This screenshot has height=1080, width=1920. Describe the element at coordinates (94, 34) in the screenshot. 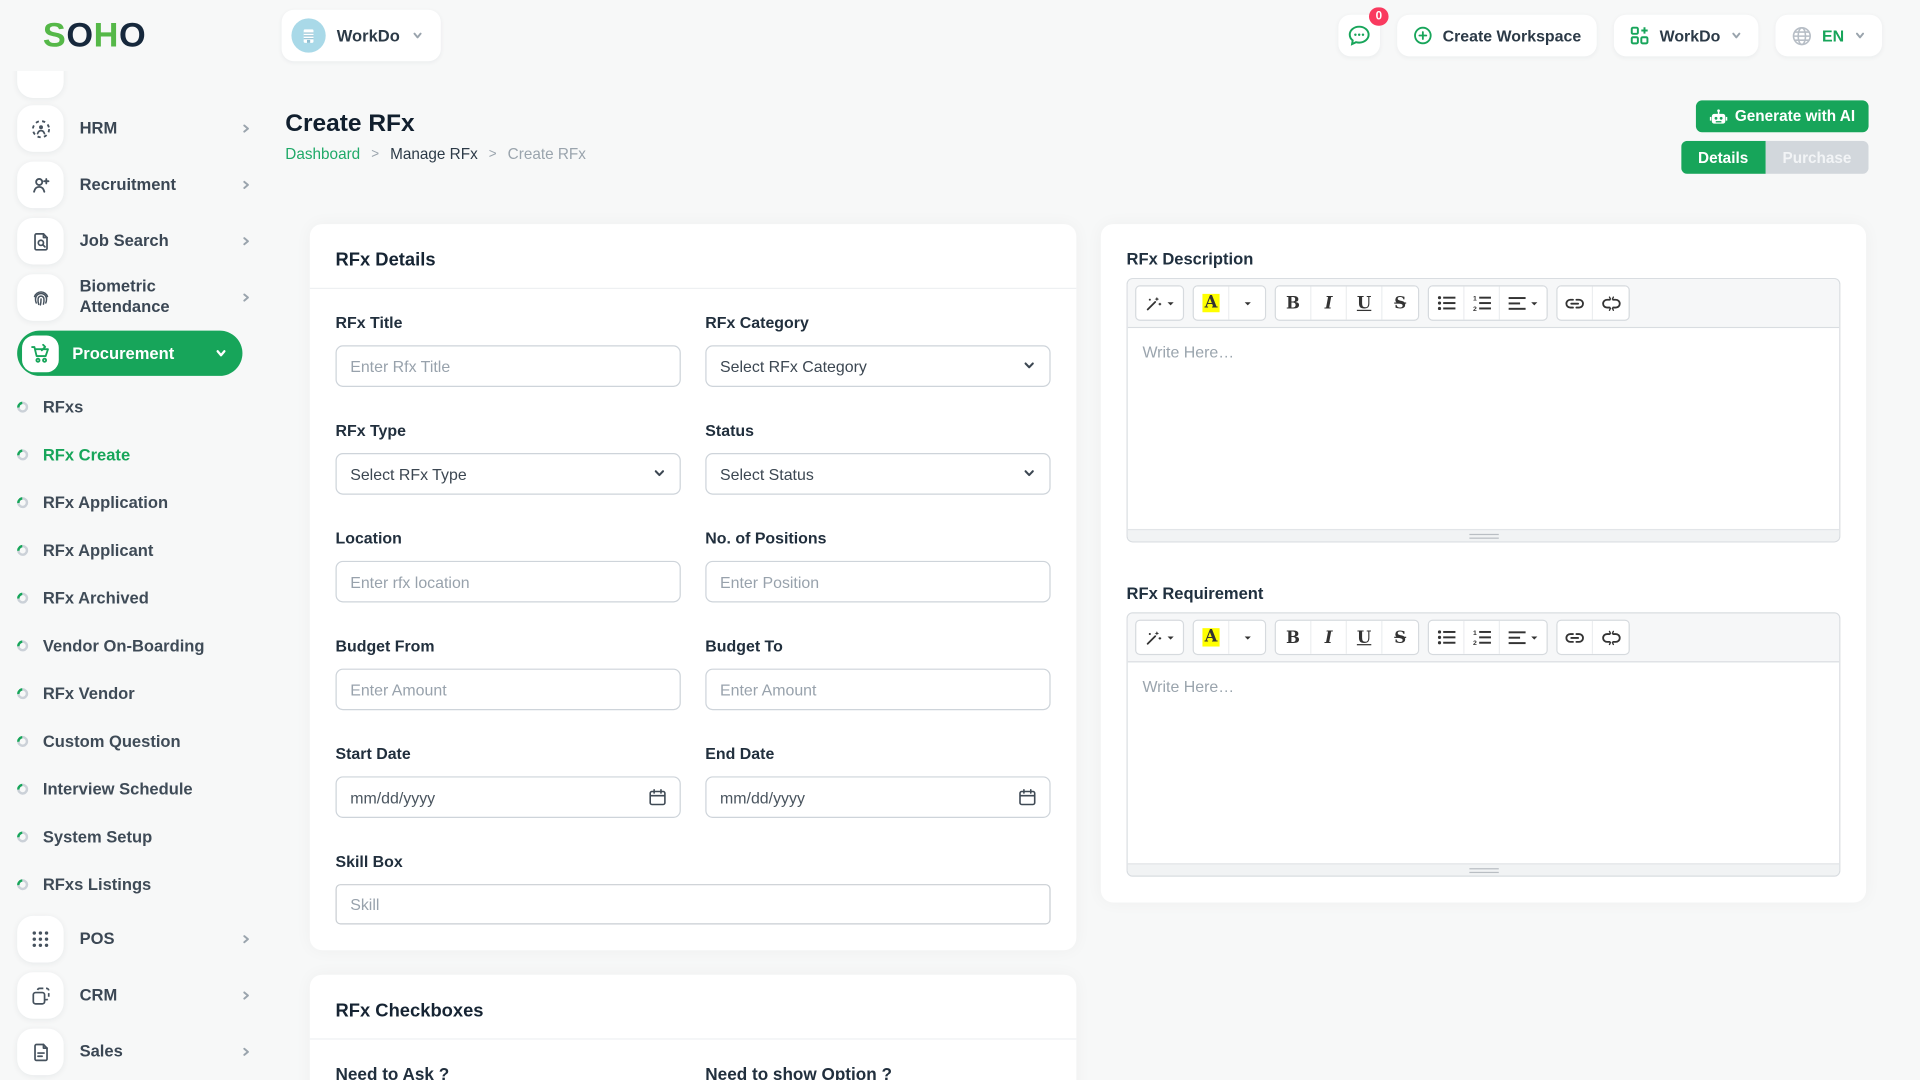

I see `soho-logo: SOHO` at that location.